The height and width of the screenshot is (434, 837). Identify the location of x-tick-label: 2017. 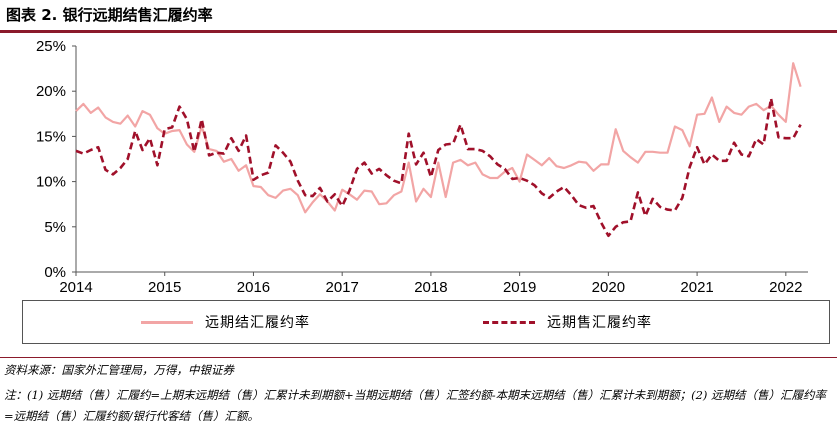
(341, 286).